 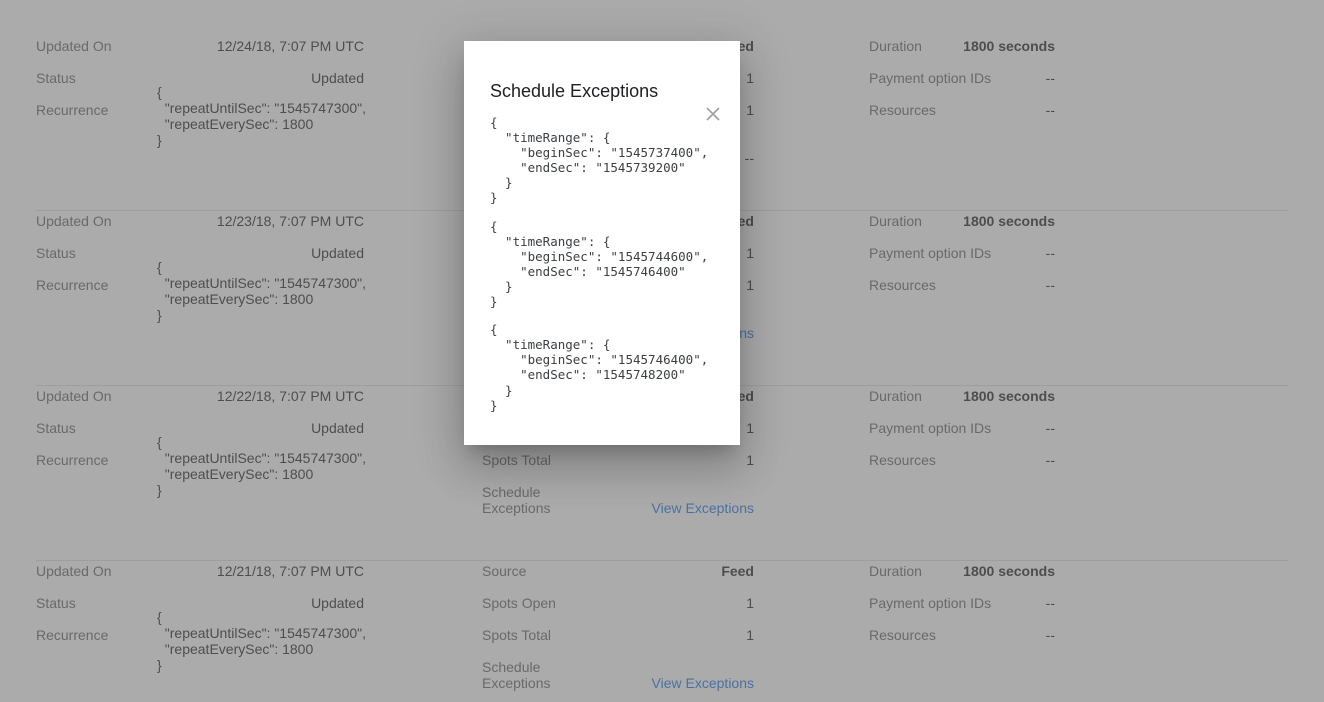 I want to click on dialog-title: Schedule Exceptions, so click(x=574, y=91).